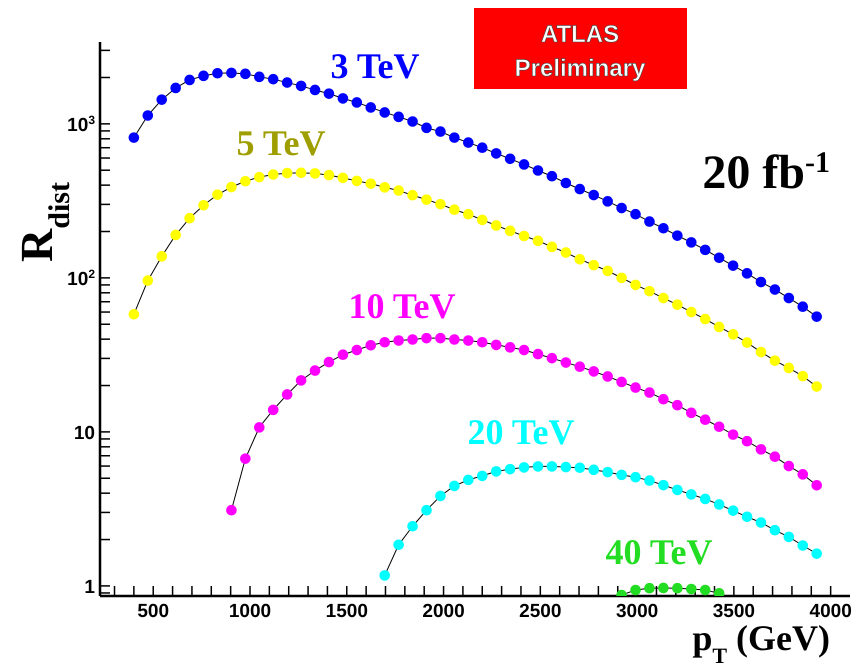  Describe the element at coordinates (659, 552) in the screenshot. I see `series-label: 40 TeV` at that location.